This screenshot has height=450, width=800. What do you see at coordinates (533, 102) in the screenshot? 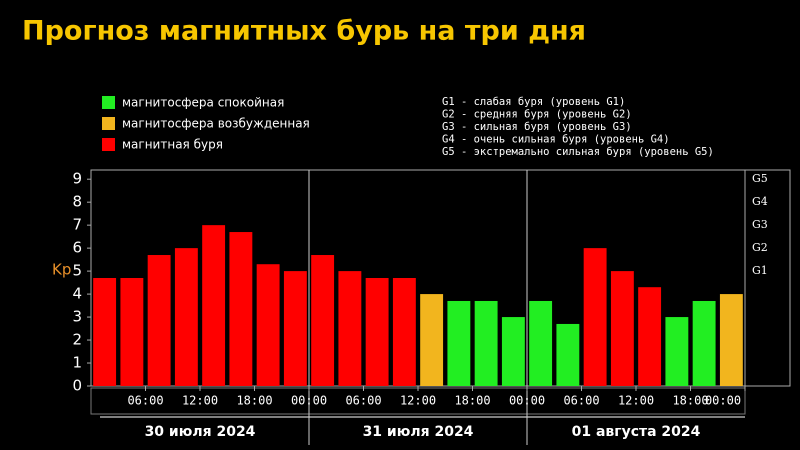
I see `g-scale-note: G1 - слабая буря (уровень G1)` at bounding box center [533, 102].